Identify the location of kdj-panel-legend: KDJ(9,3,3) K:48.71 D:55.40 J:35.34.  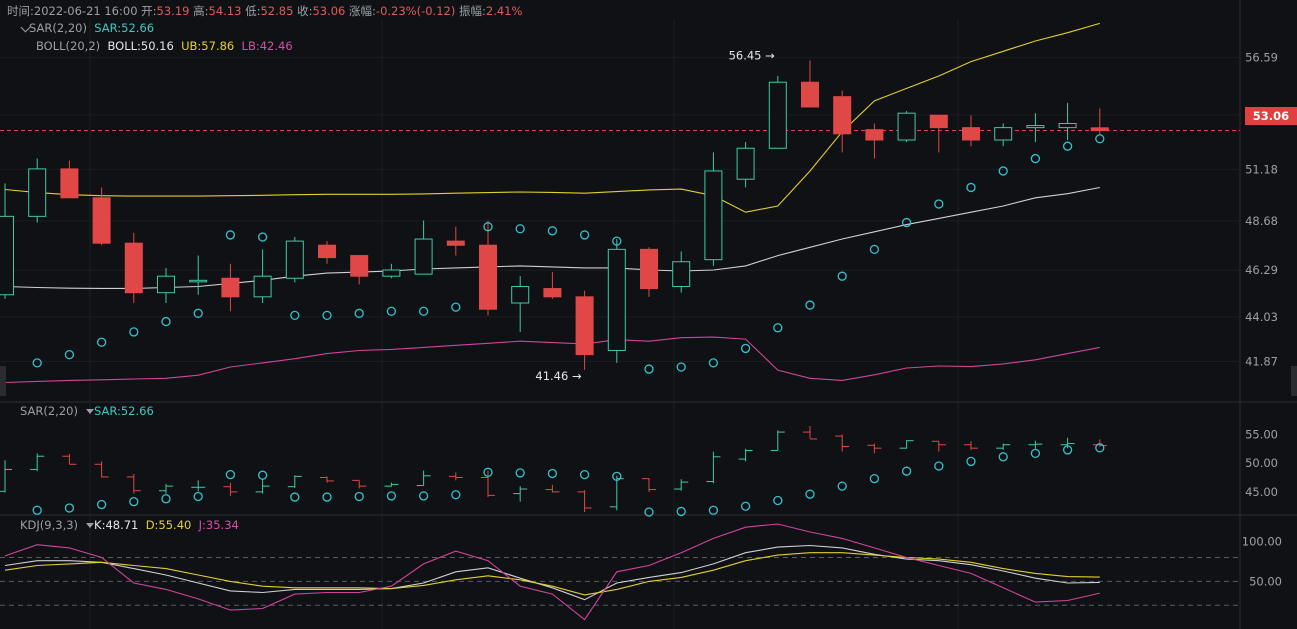
(129, 525).